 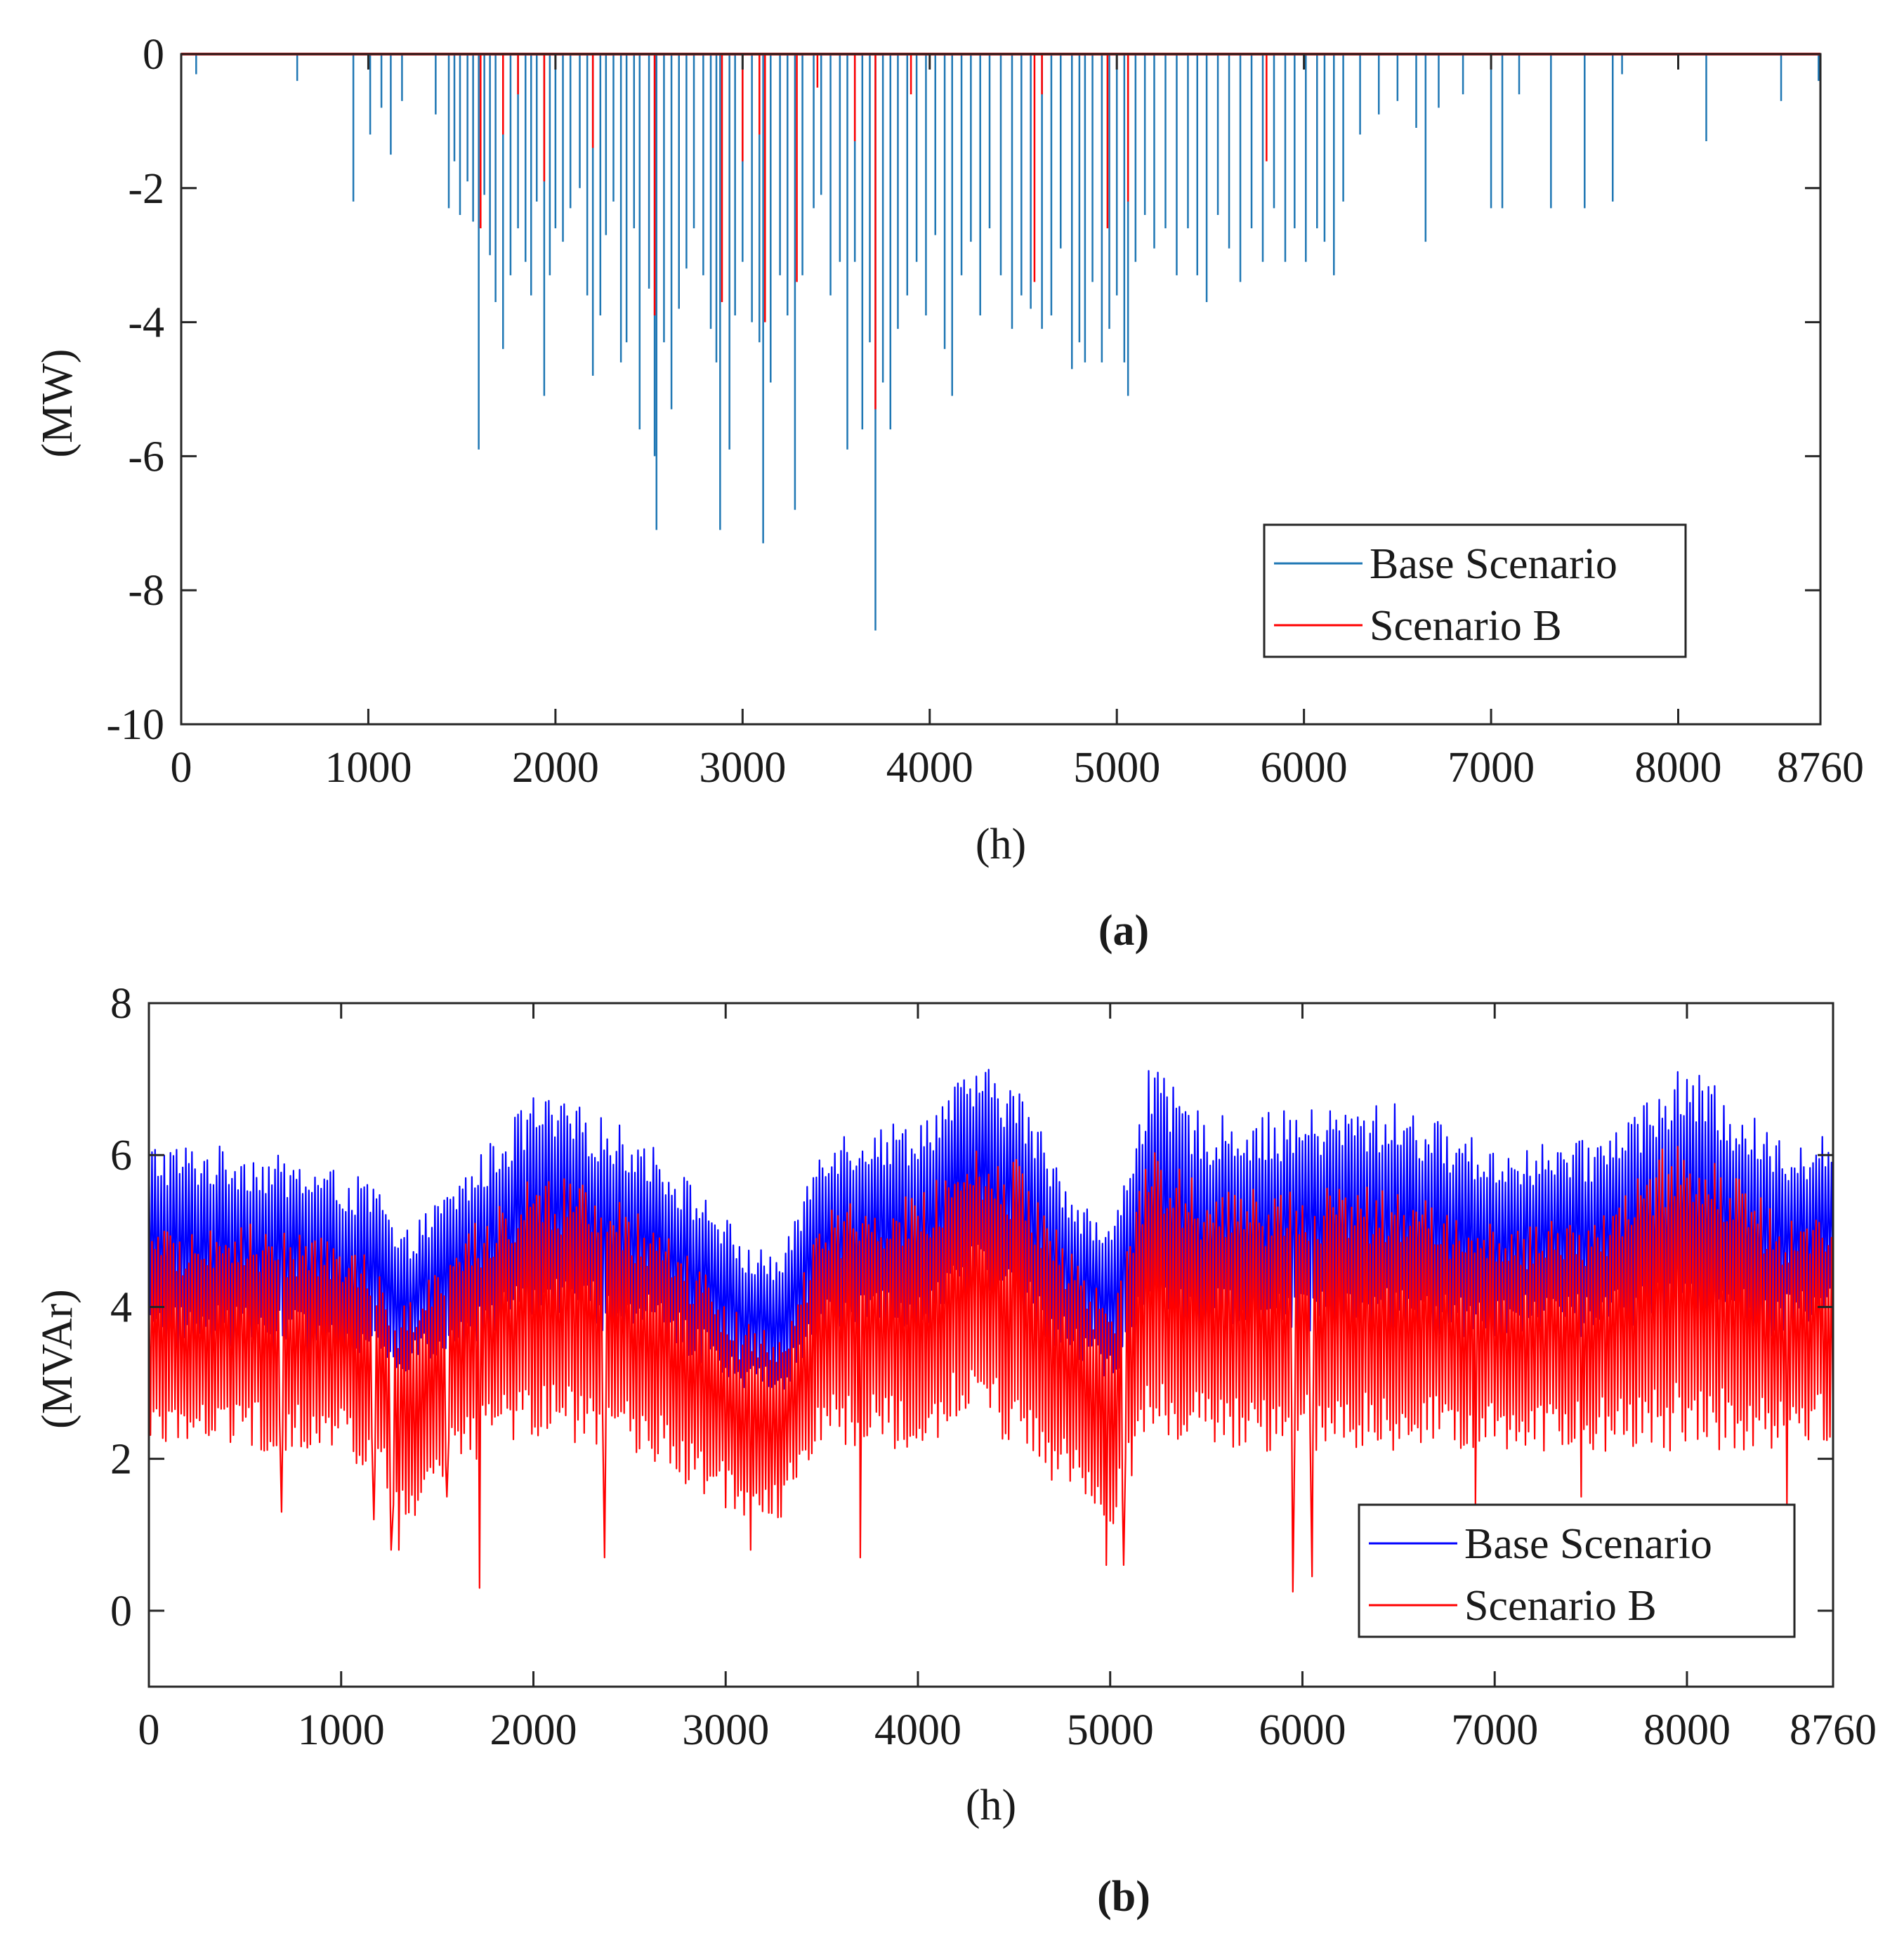 I want to click on panel-b-y-tick-label: 0, so click(x=121, y=1611).